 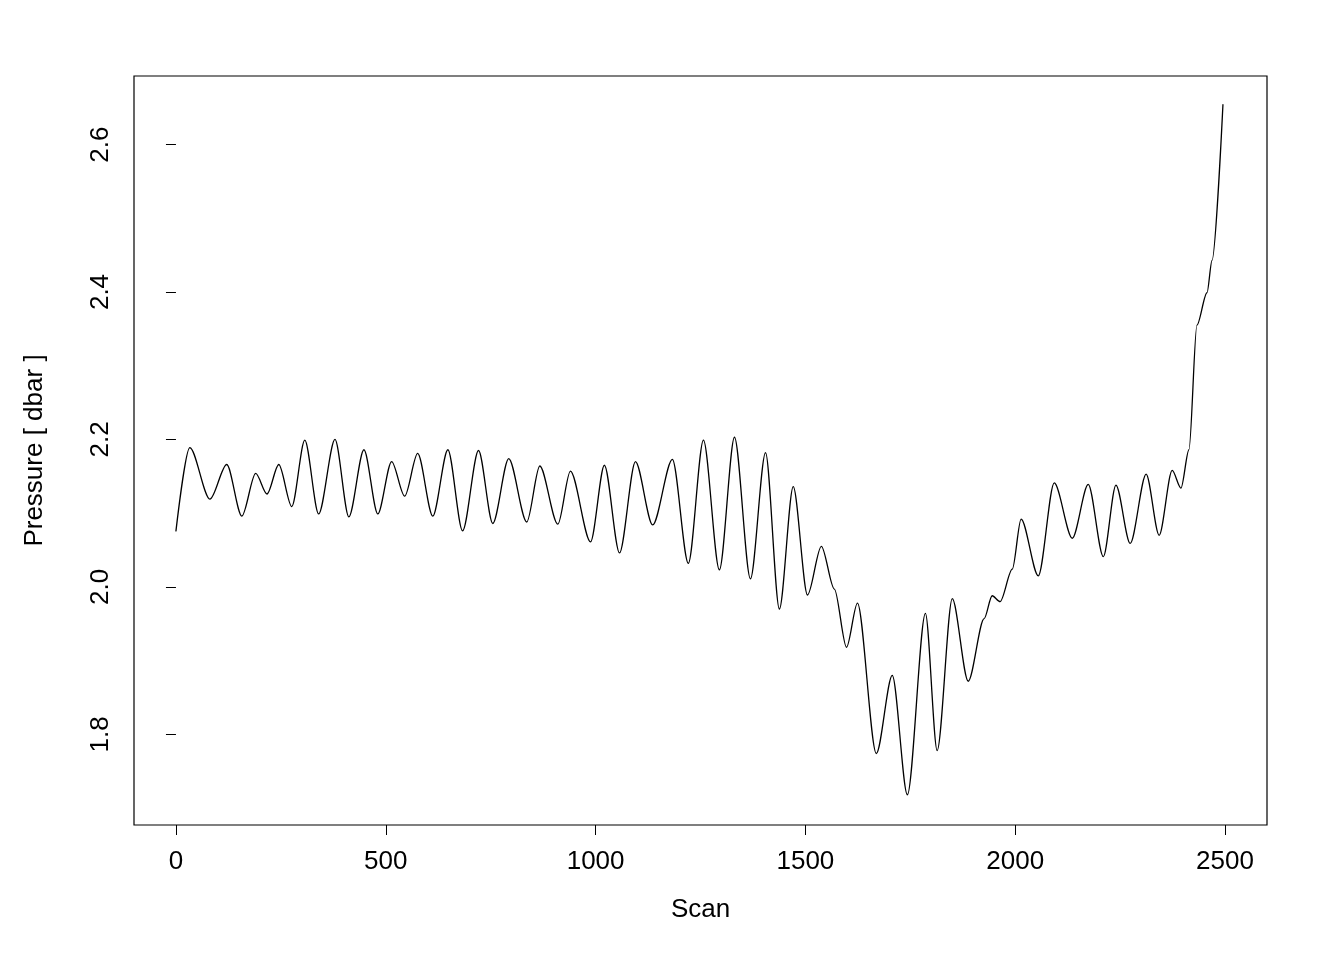 I want to click on y-axis-title: Pressure [ dbar ], so click(x=33, y=450).